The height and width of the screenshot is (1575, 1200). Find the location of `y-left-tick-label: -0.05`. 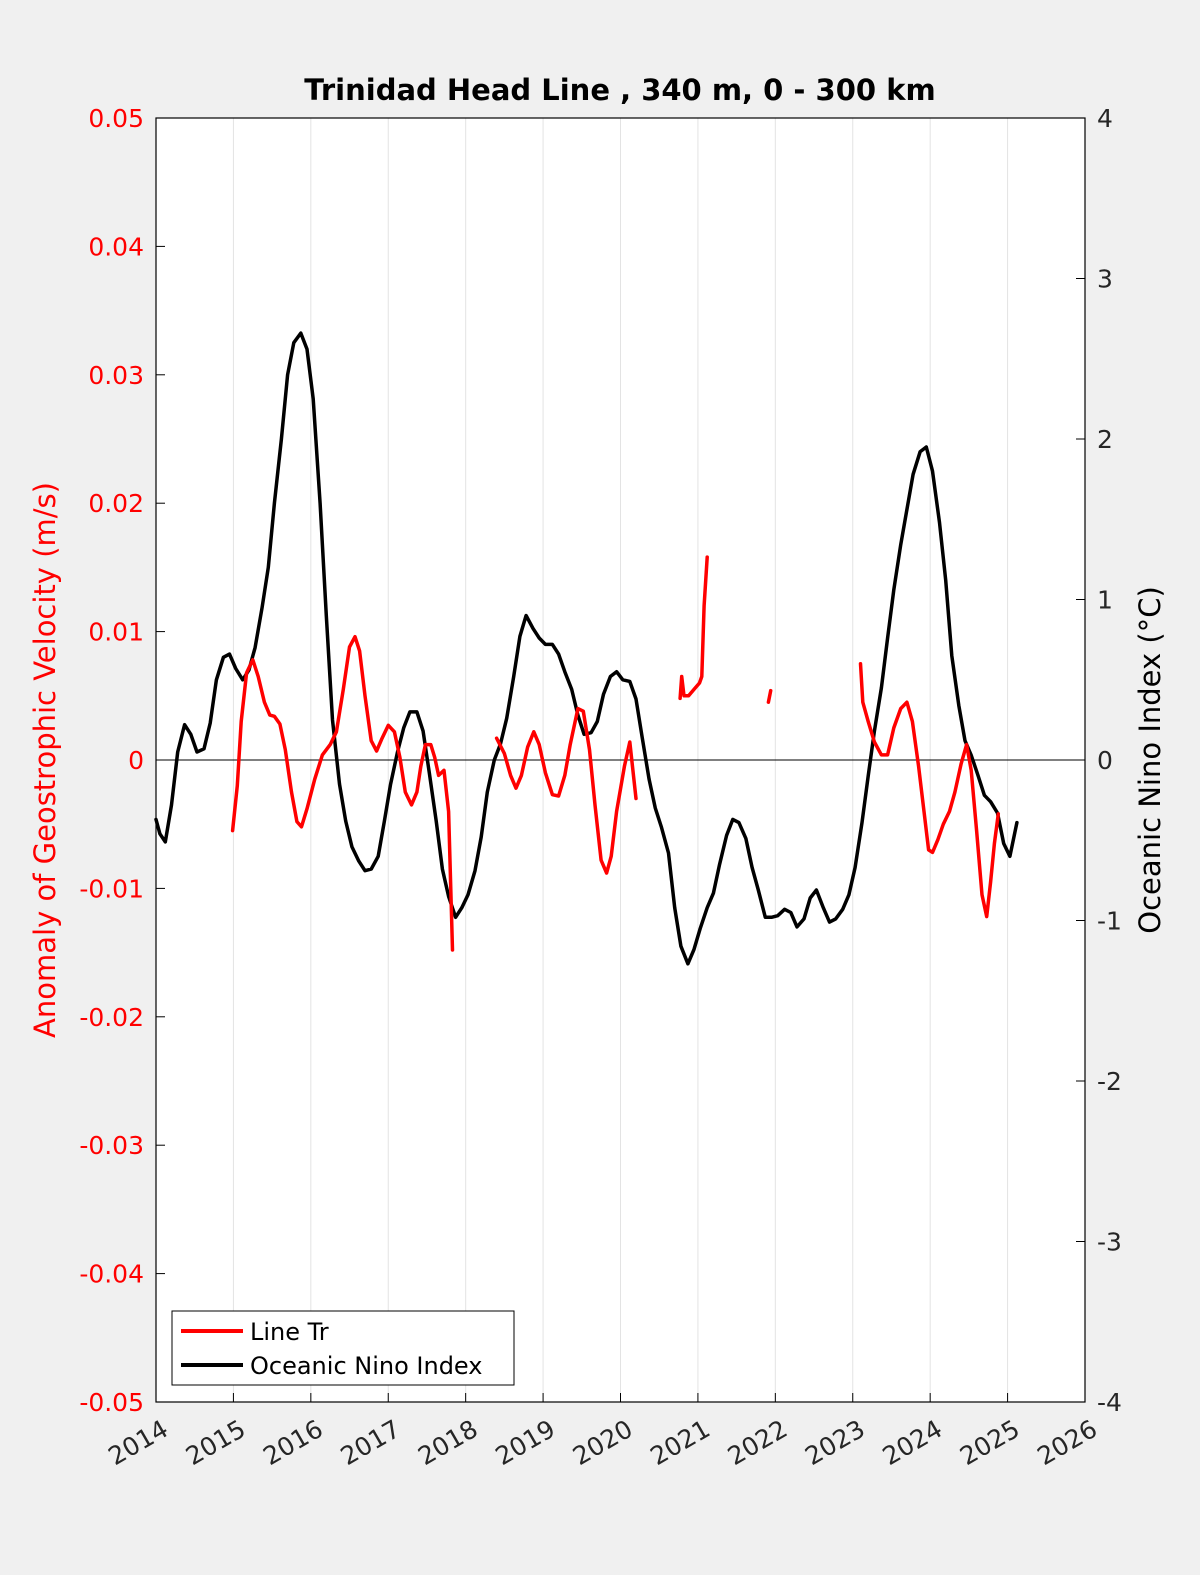

y-left-tick-label: -0.05 is located at coordinates (111, 1402).